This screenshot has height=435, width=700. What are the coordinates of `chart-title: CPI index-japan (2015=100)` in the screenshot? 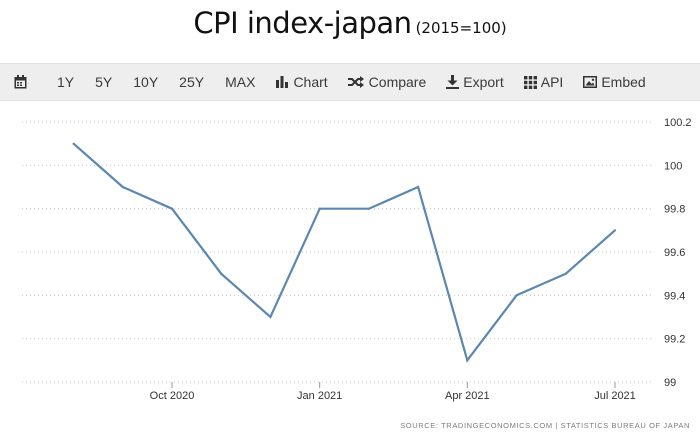 It's located at (350, 24).